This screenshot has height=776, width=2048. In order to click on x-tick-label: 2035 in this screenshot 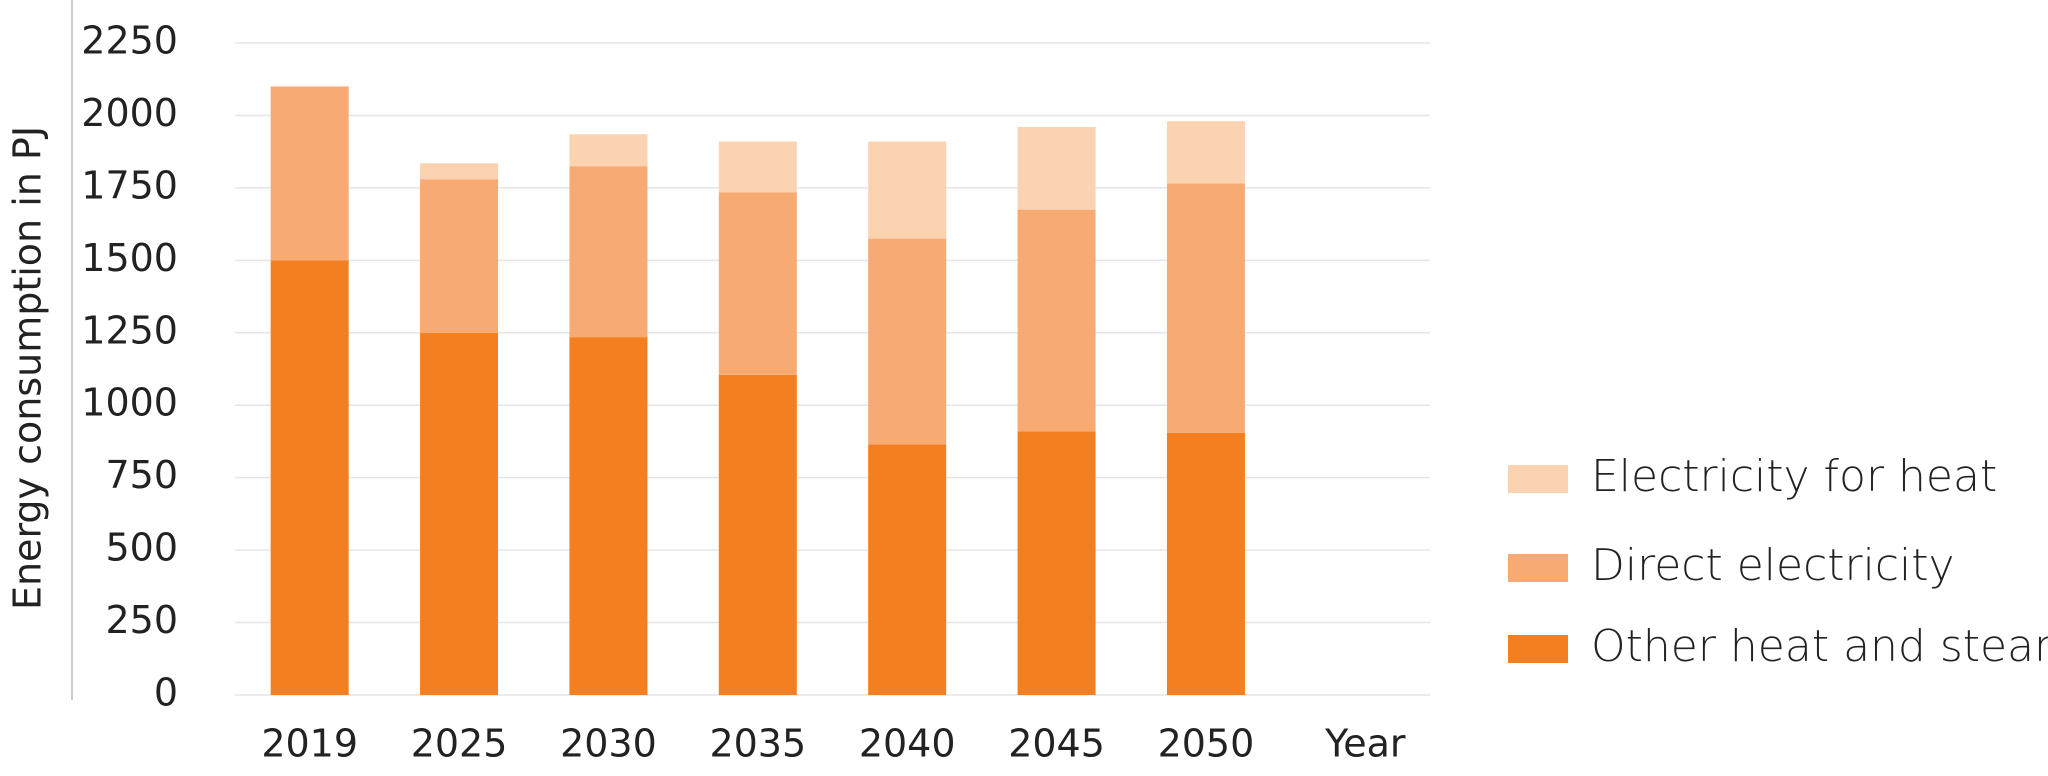, I will do `click(757, 744)`.